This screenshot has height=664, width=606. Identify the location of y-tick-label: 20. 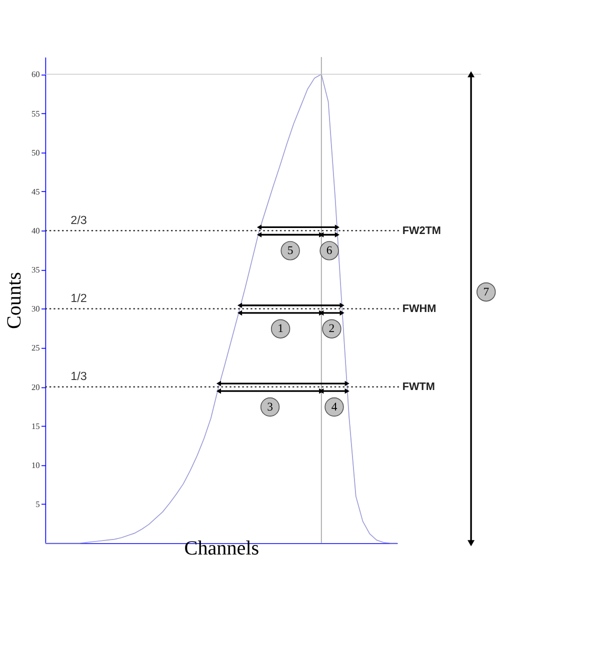
(35, 387).